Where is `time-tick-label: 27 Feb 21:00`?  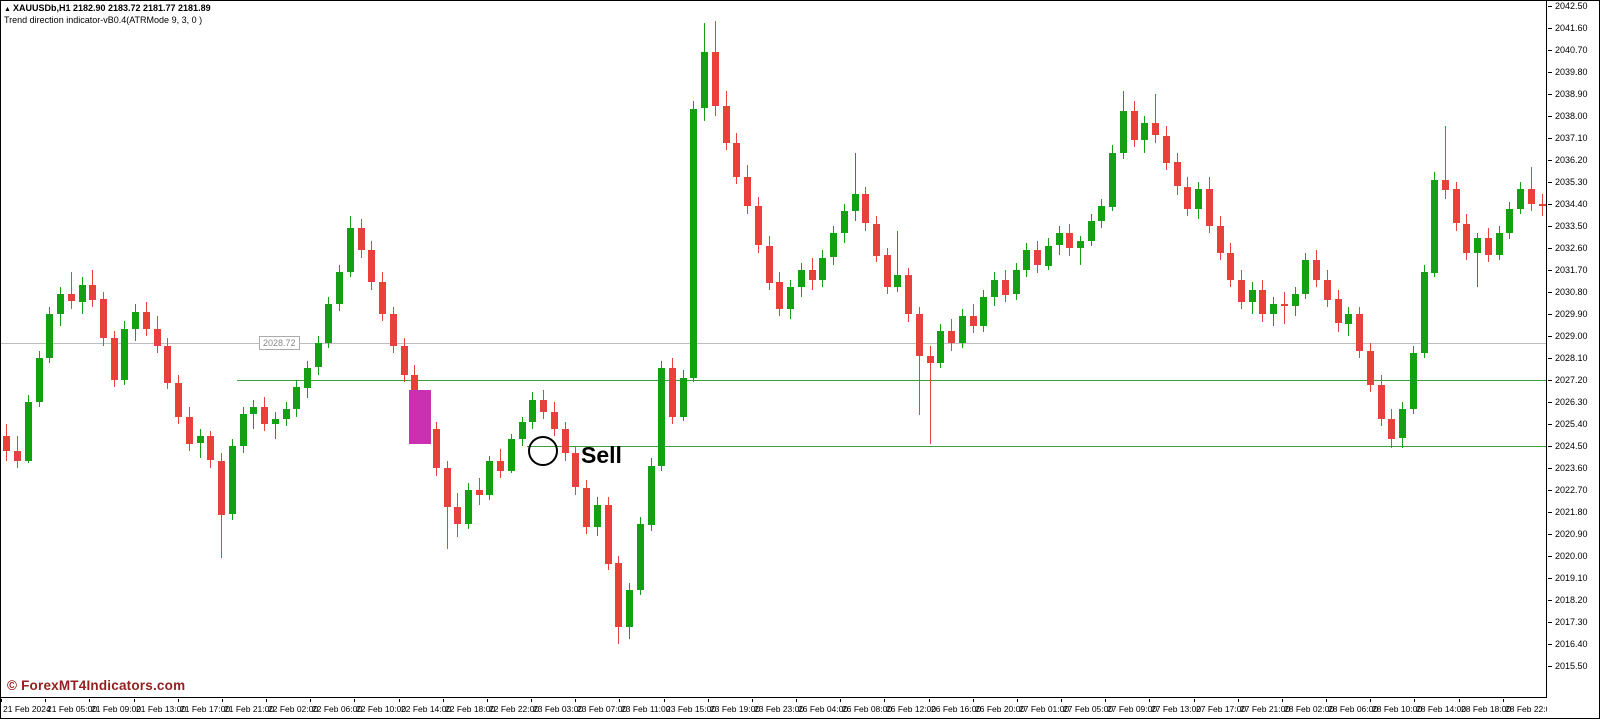 time-tick-label: 27 Feb 21:00 is located at coordinates (1265, 709).